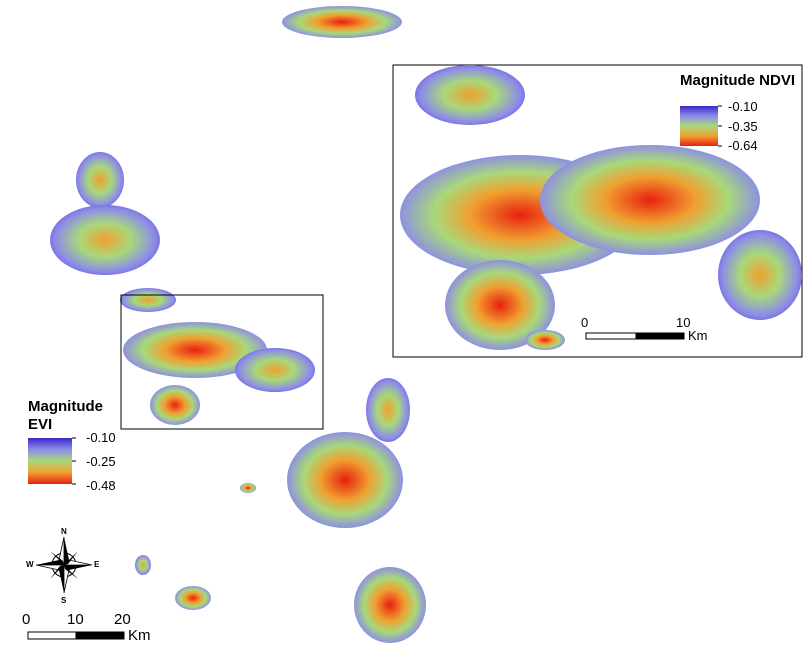 The height and width of the screenshot is (650, 803). I want to click on inset-scale-label: 0, so click(585, 322).